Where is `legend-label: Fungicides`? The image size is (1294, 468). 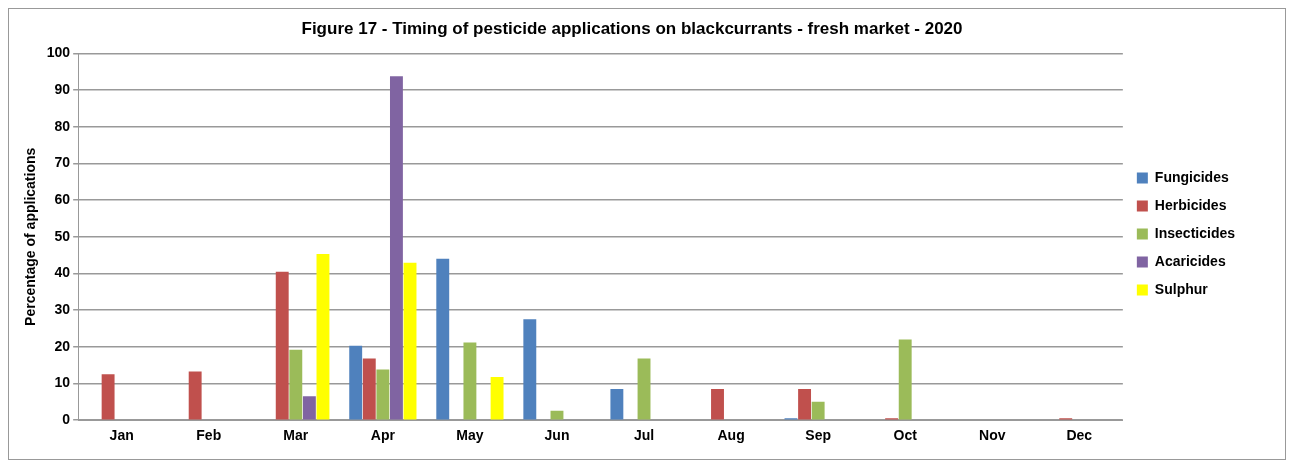
legend-label: Fungicides is located at coordinates (1191, 176).